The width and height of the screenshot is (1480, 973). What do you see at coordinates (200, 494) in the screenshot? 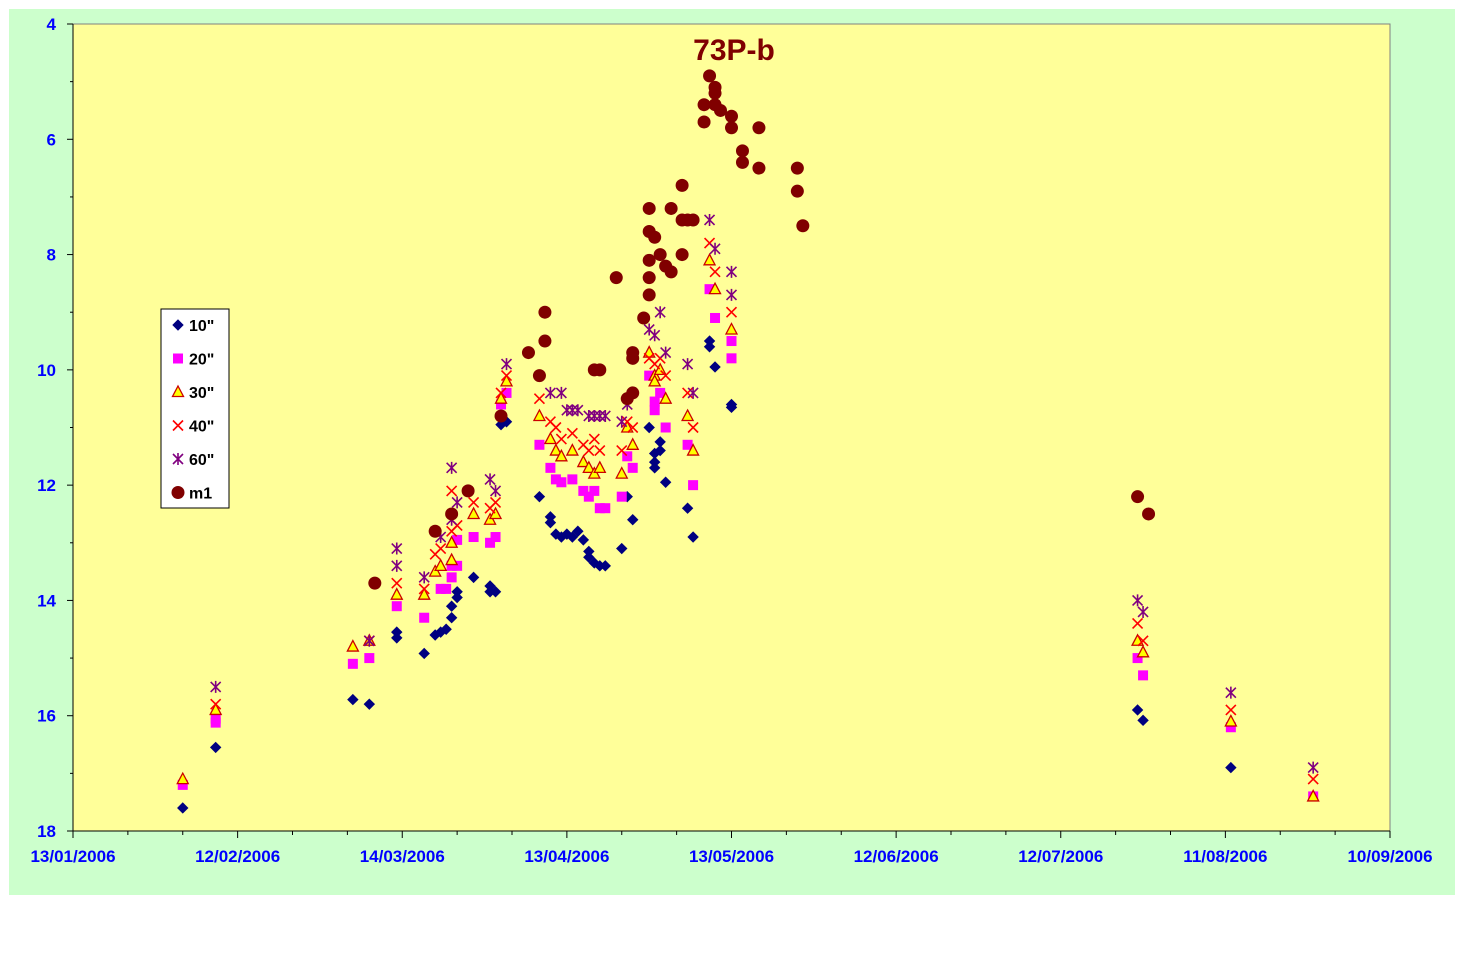
I see `legend-label: m1` at bounding box center [200, 494].